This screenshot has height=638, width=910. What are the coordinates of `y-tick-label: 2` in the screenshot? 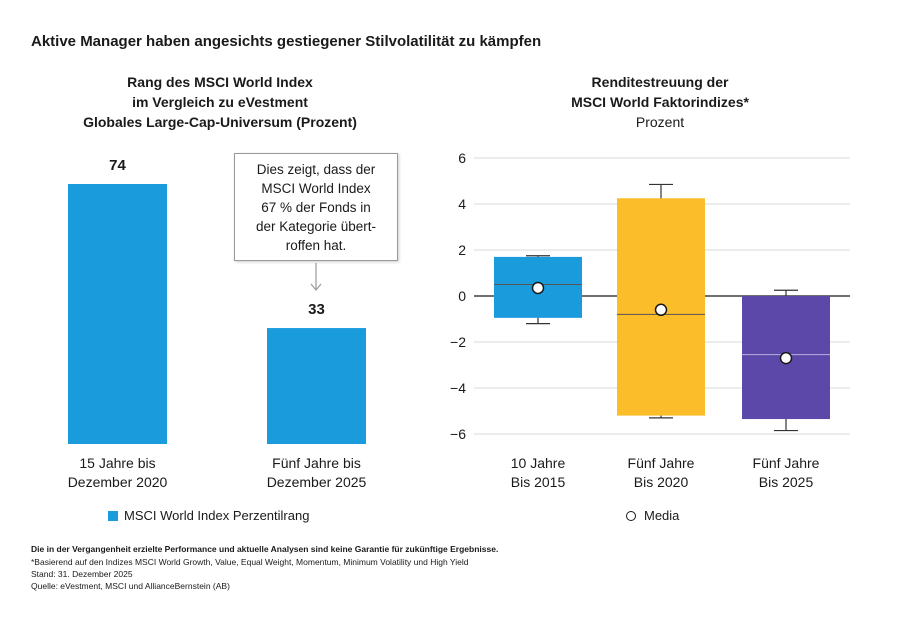 It's located at (462, 250).